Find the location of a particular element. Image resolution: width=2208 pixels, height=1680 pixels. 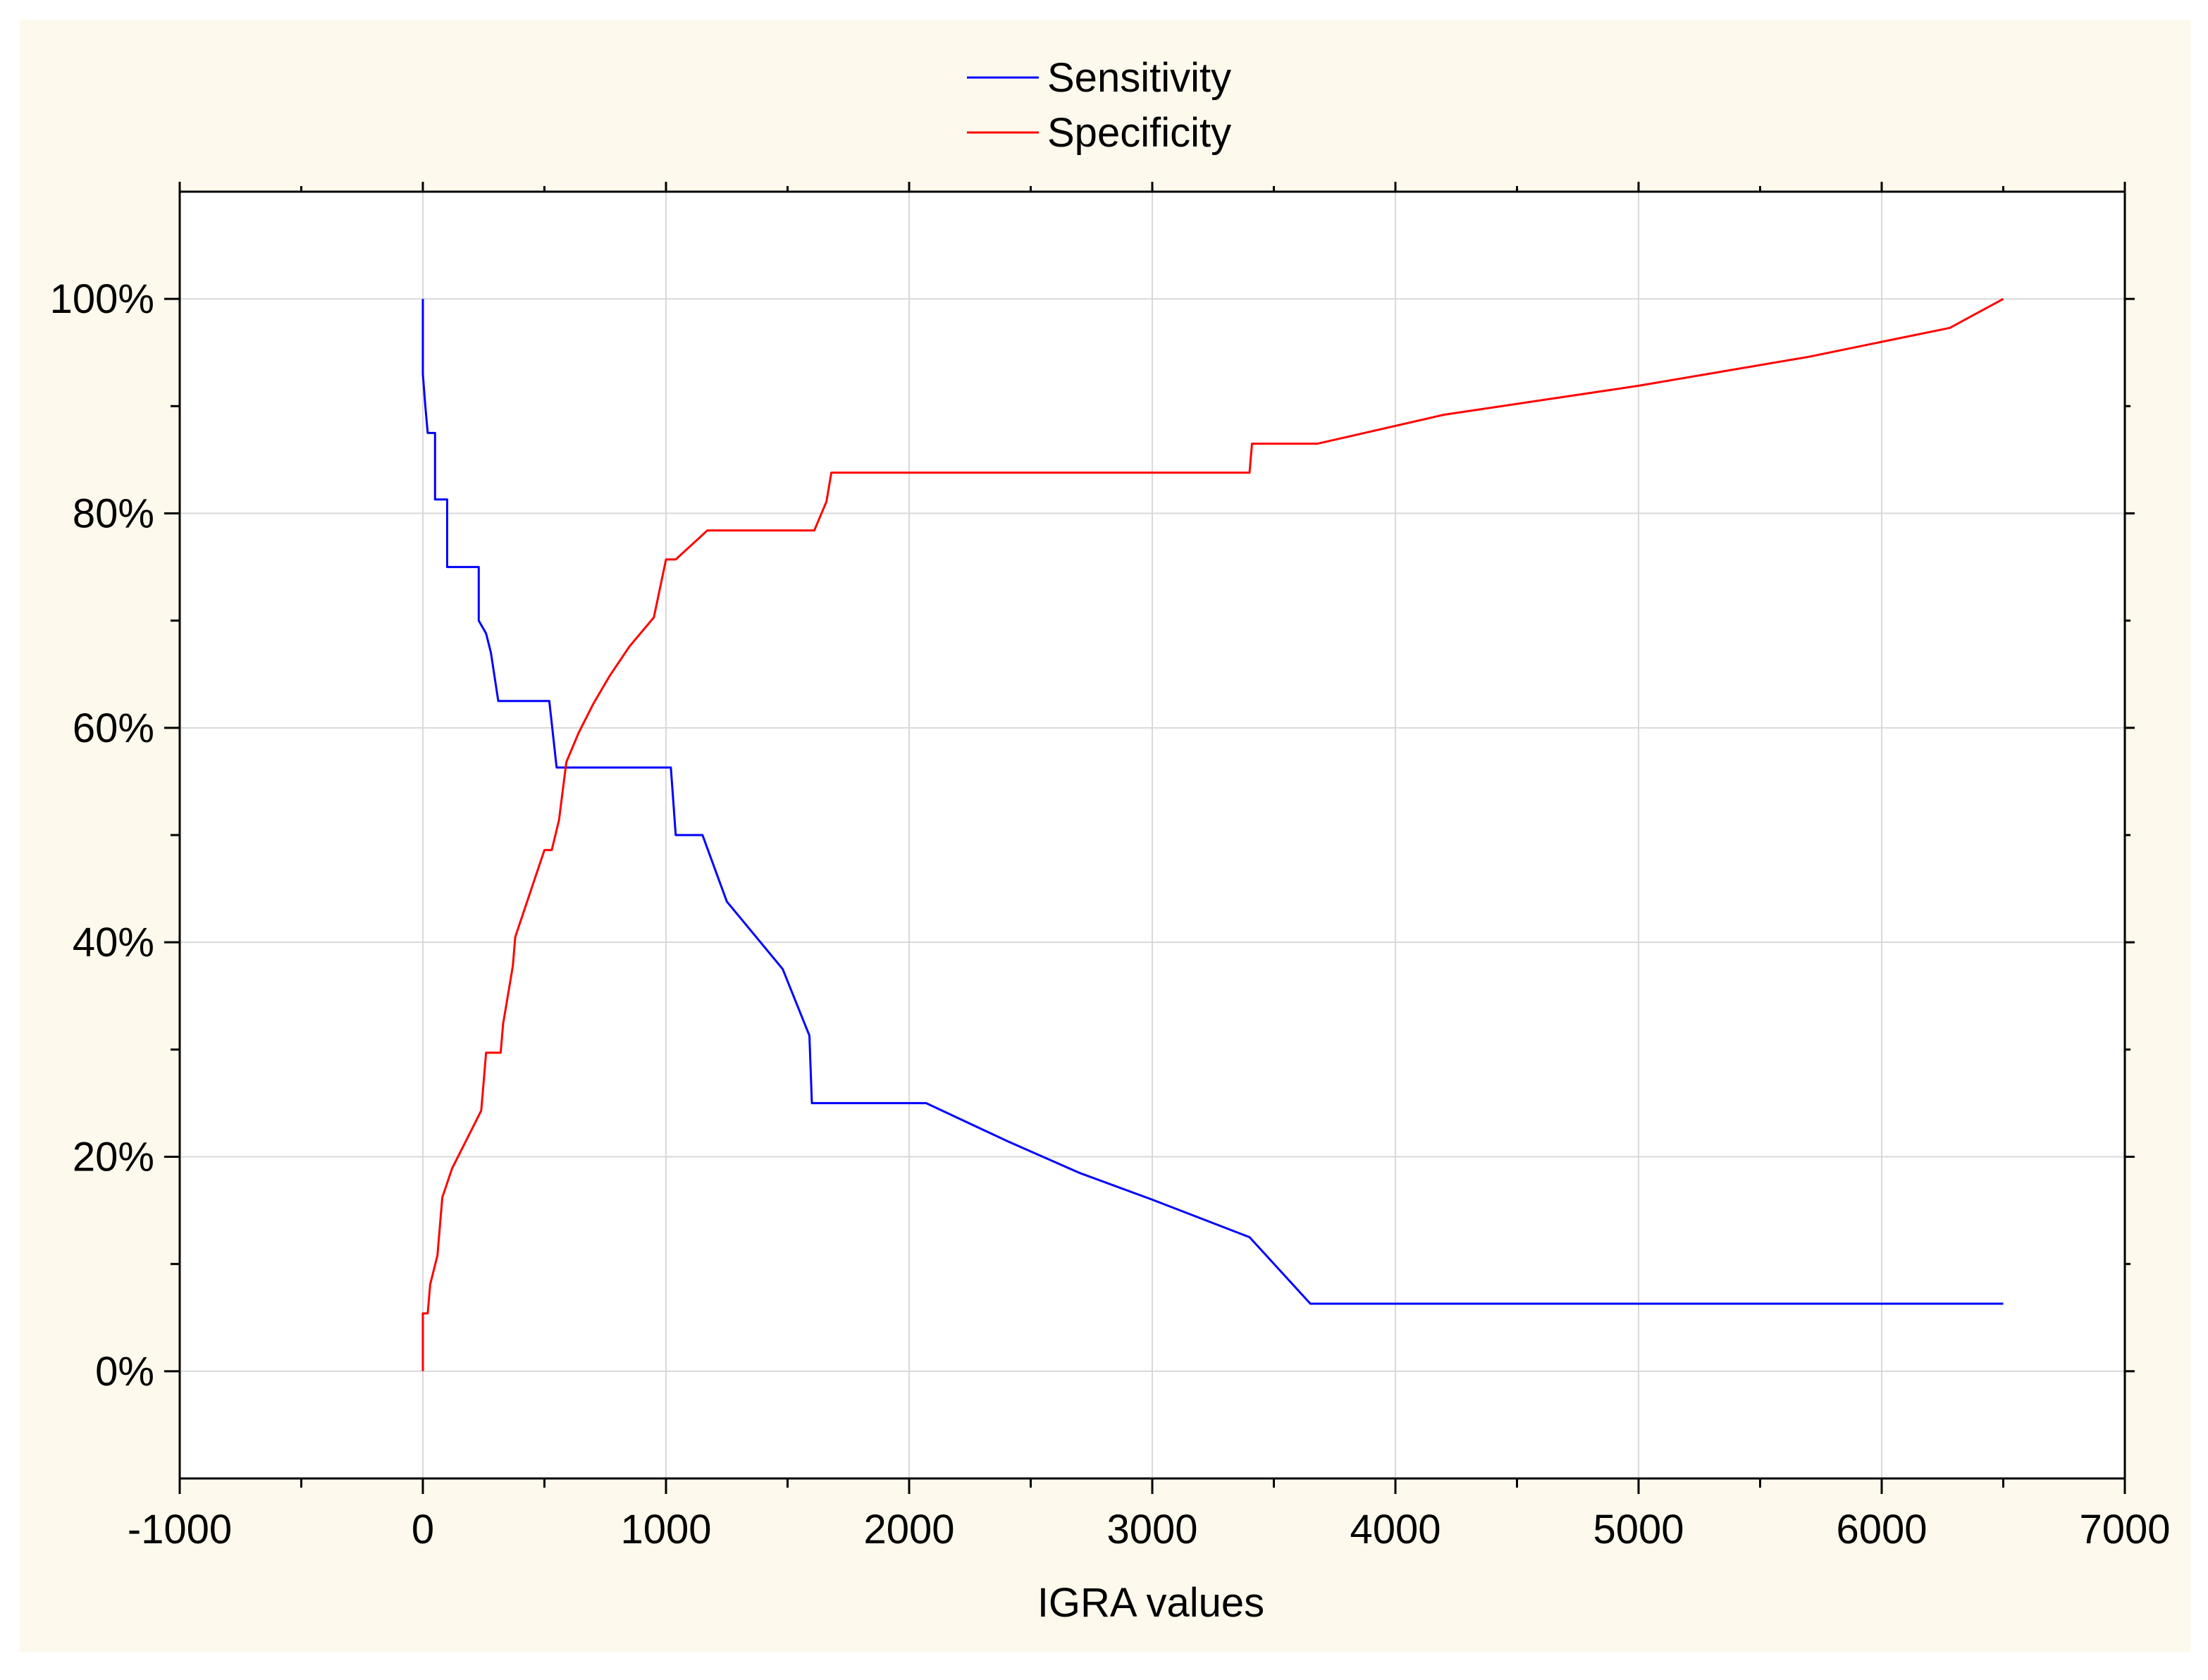

y-tick-label: 0% is located at coordinates (125, 1372).